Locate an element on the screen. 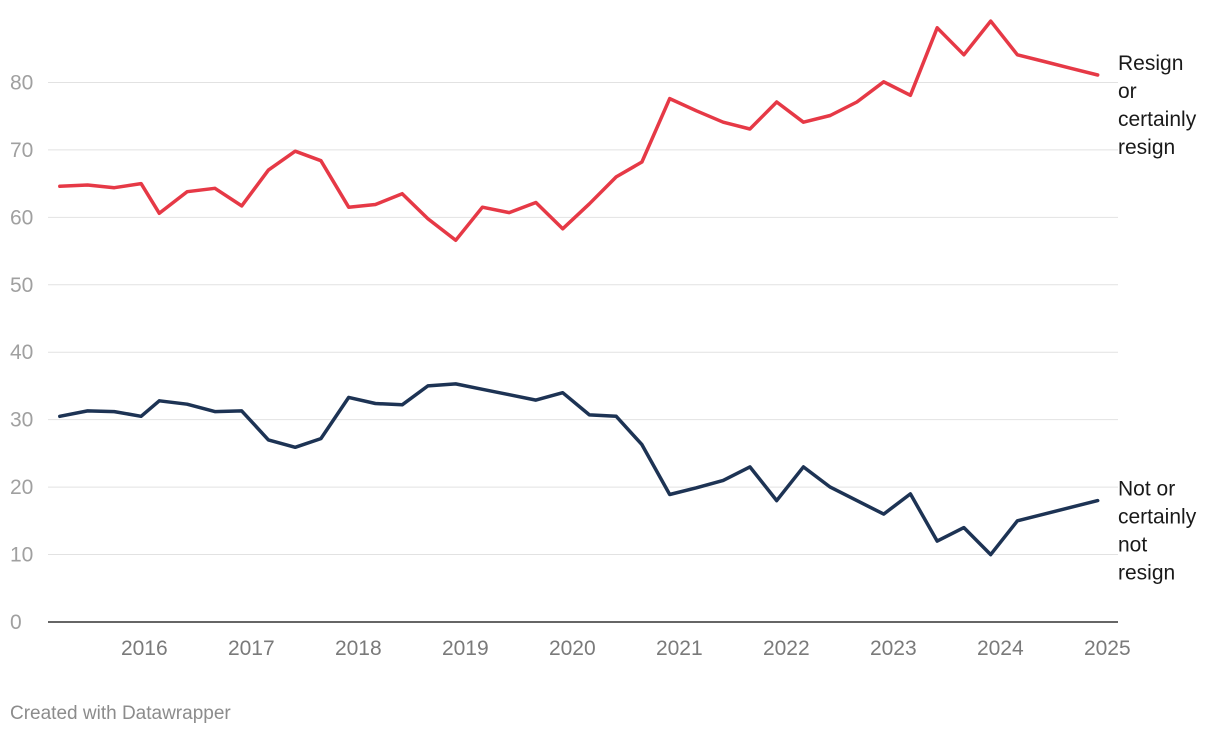 This screenshot has height=738, width=1220. y-tick-label-0: 0 is located at coordinates (16, 622).